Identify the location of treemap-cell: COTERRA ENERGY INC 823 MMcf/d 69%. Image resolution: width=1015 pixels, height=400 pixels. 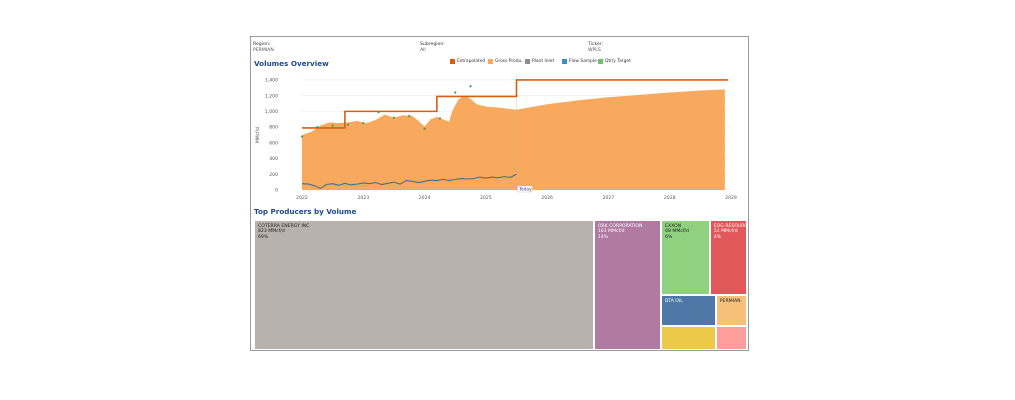
(424, 285).